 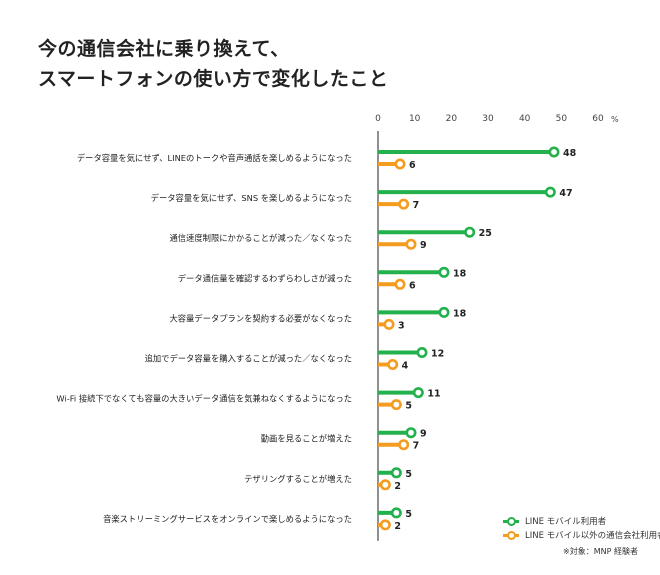 I want to click on legend-swatch-line-mobile, so click(x=511, y=521).